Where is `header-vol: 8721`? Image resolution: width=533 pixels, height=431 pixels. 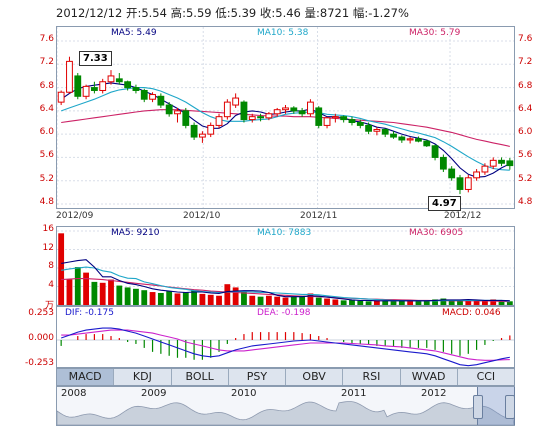
header-vol: 8721 is located at coordinates (334, 13).